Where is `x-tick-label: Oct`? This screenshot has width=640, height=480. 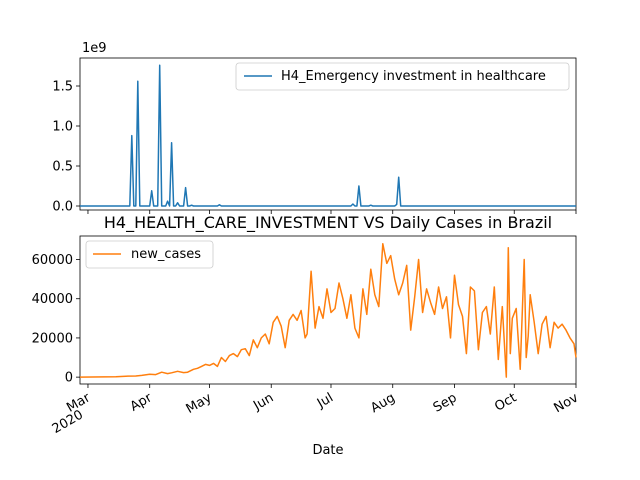 x-tick-label: Oct is located at coordinates (505, 402).